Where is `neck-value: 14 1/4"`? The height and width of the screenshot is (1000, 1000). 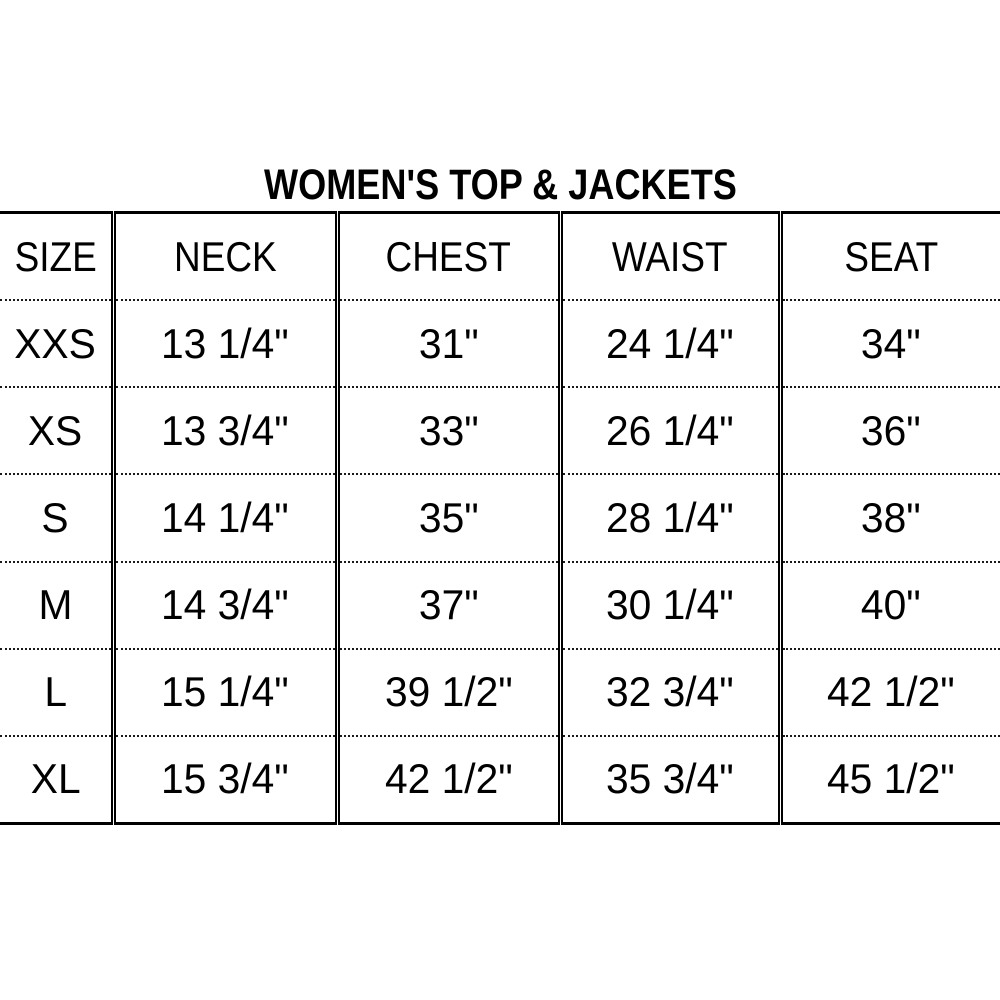
neck-value: 14 1/4" is located at coordinates (225, 517).